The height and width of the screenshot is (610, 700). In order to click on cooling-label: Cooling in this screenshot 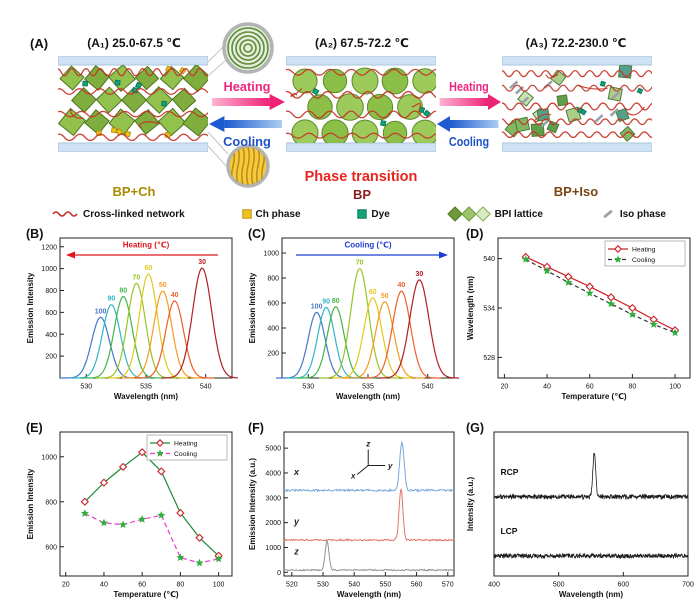, I will do `click(469, 142)`.